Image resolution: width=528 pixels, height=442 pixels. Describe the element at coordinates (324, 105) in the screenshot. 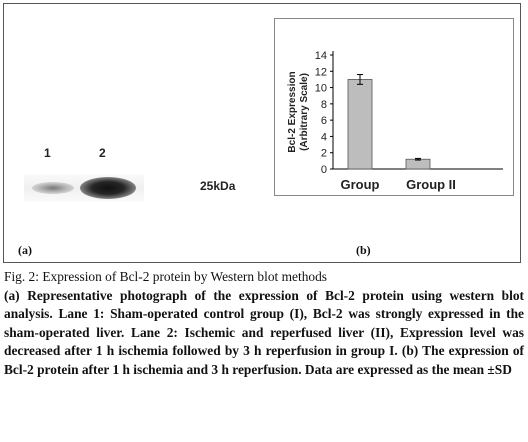

I see `y-tick-label: 8` at that location.